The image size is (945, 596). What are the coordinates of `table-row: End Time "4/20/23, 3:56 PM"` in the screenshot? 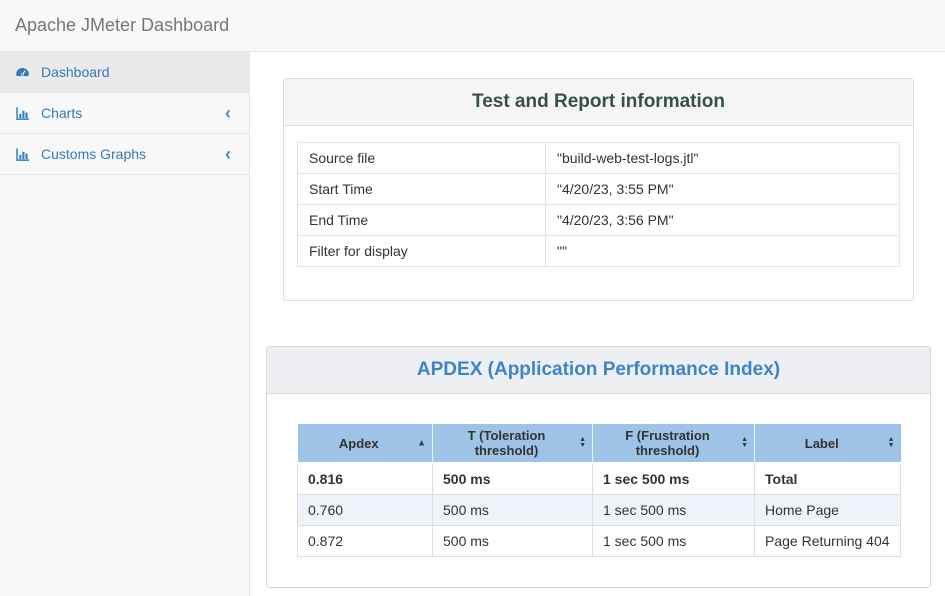 It's located at (598, 220).